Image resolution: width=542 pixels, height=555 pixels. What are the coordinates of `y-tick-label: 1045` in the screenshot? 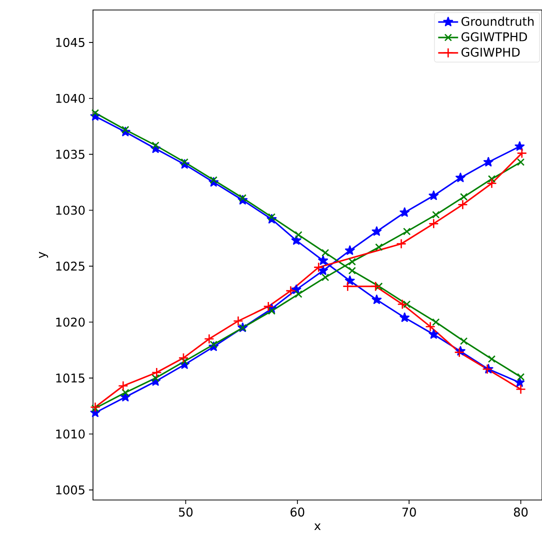 It's located at (70, 42).